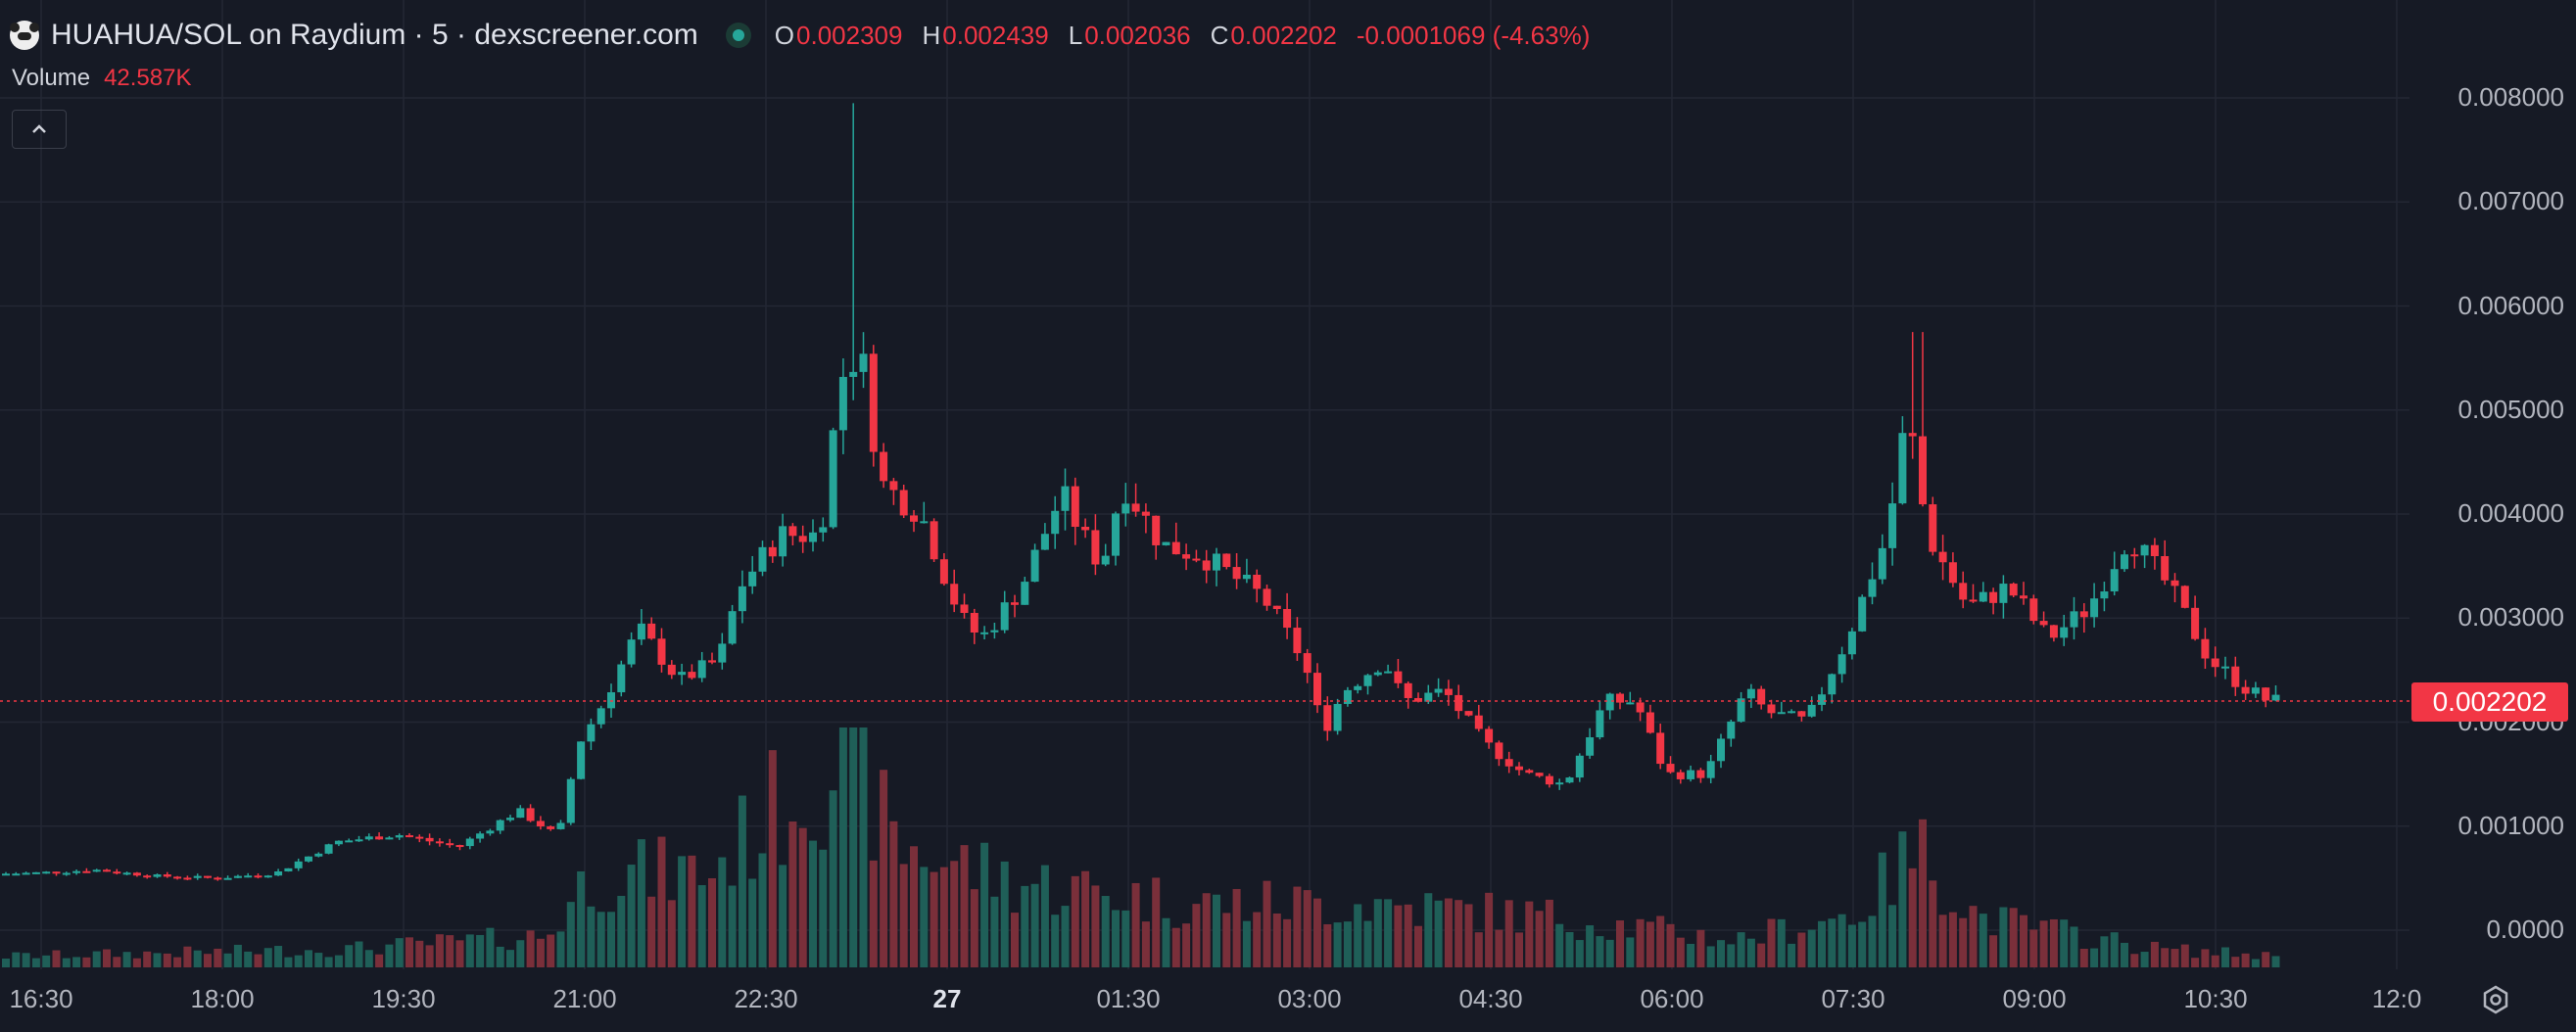 The height and width of the screenshot is (1032, 2576). Describe the element at coordinates (2510, 513) in the screenshot. I see `y-tick-label: 0.004000` at that location.